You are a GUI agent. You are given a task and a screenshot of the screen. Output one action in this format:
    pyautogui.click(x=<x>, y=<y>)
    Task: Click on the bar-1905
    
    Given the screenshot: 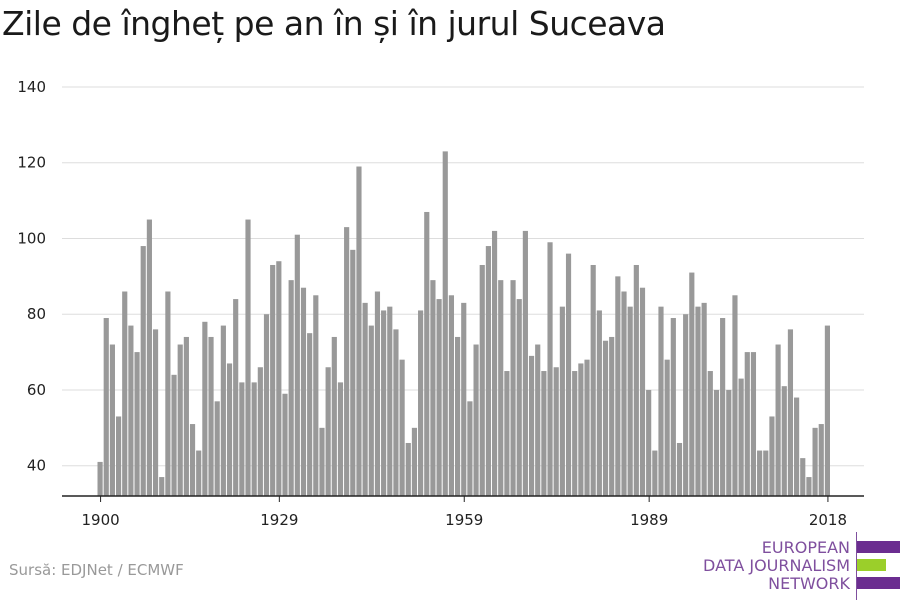 What is the action you would take?
    pyautogui.click(x=131, y=410)
    